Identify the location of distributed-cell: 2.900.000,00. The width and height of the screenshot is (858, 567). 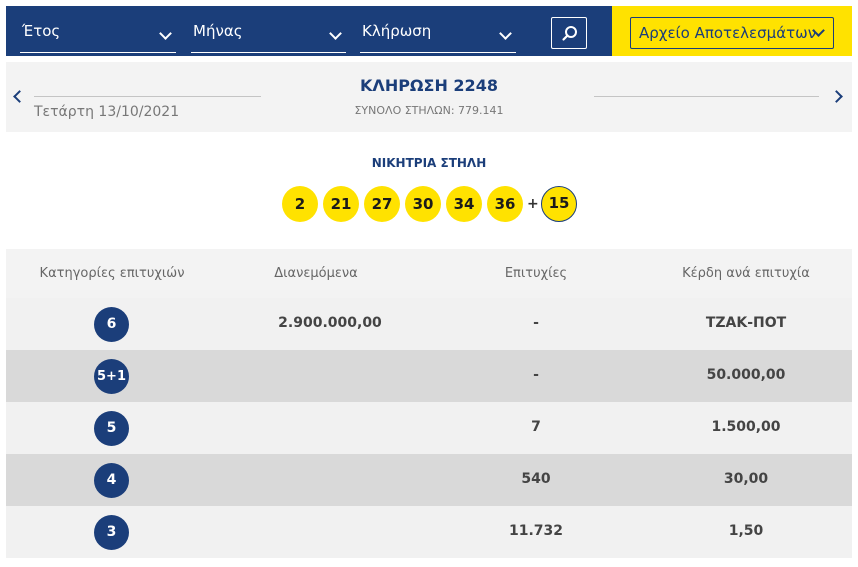
(330, 323).